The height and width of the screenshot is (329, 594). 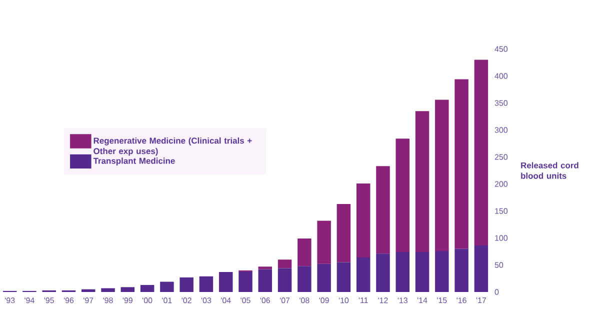 I want to click on legend-label: Regenerative Medicine (Clinical trials + Other exp uses), so click(x=173, y=146).